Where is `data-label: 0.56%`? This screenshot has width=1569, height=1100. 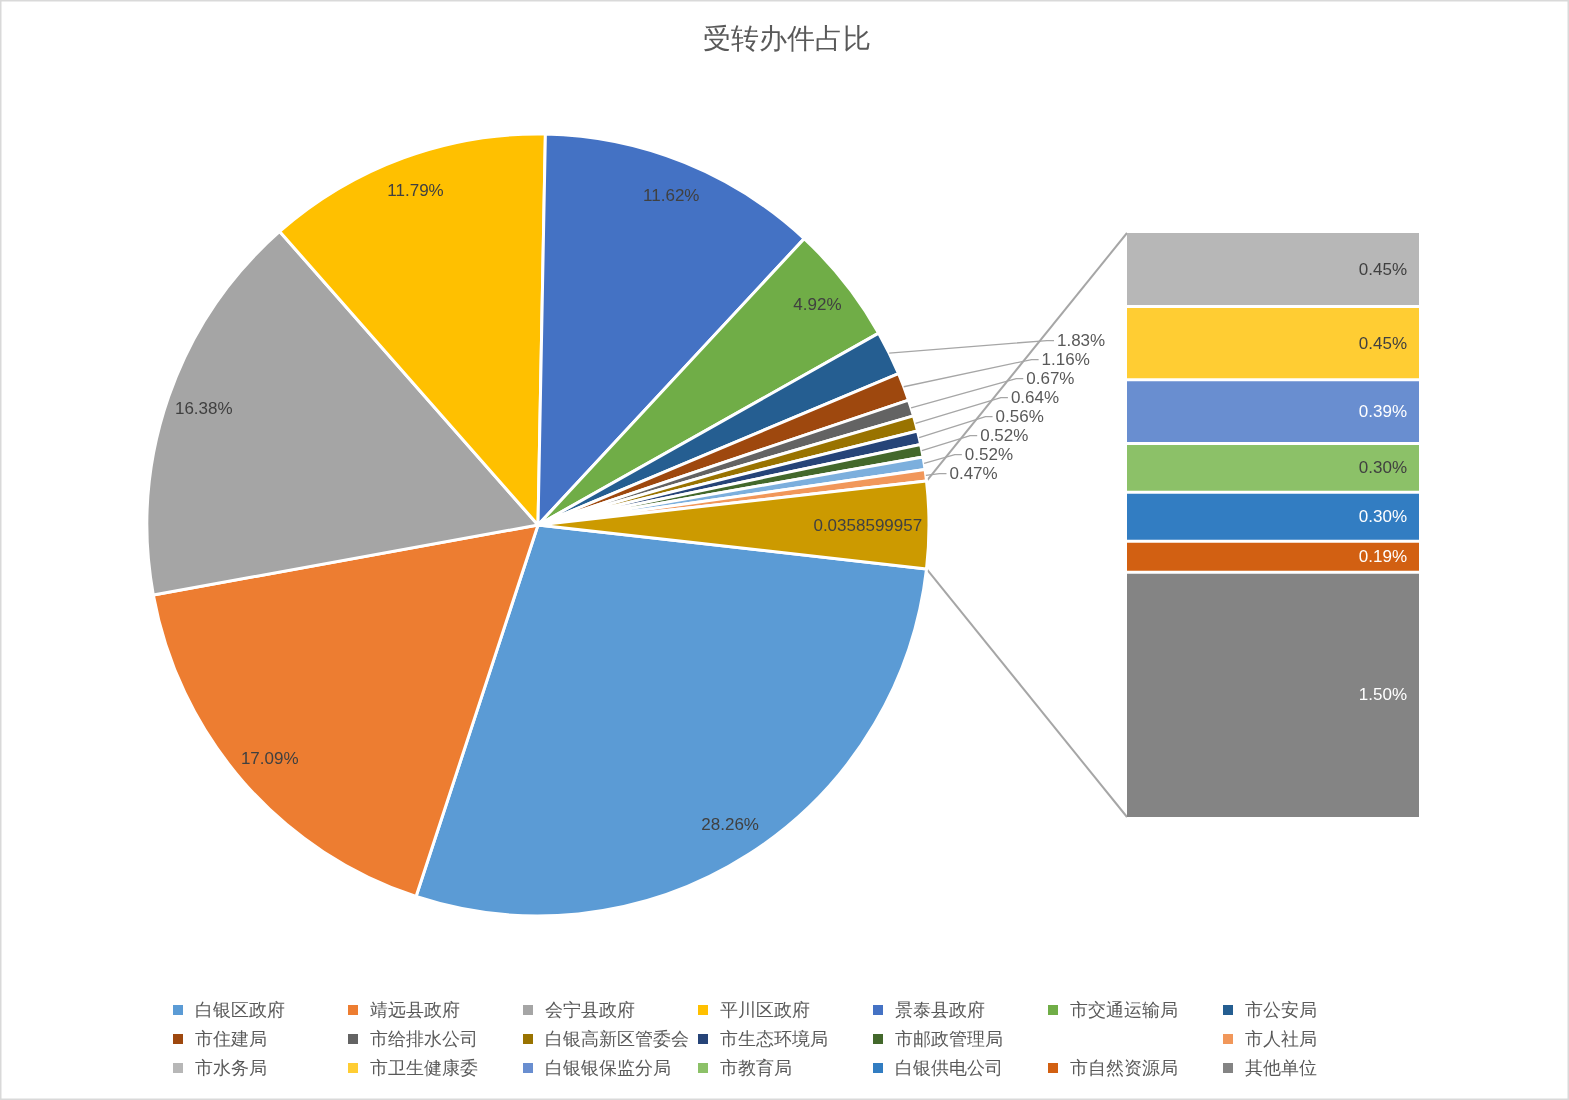
data-label: 0.56% is located at coordinates (1019, 417).